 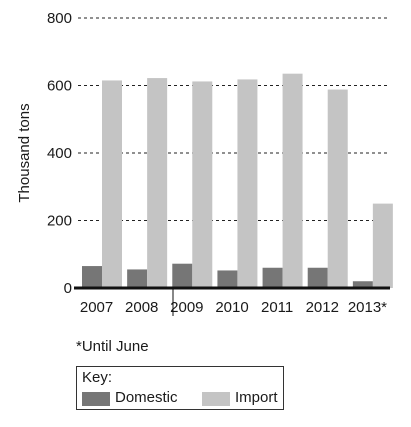 I want to click on x-tick-label-2011: 2011, so click(x=277, y=307).